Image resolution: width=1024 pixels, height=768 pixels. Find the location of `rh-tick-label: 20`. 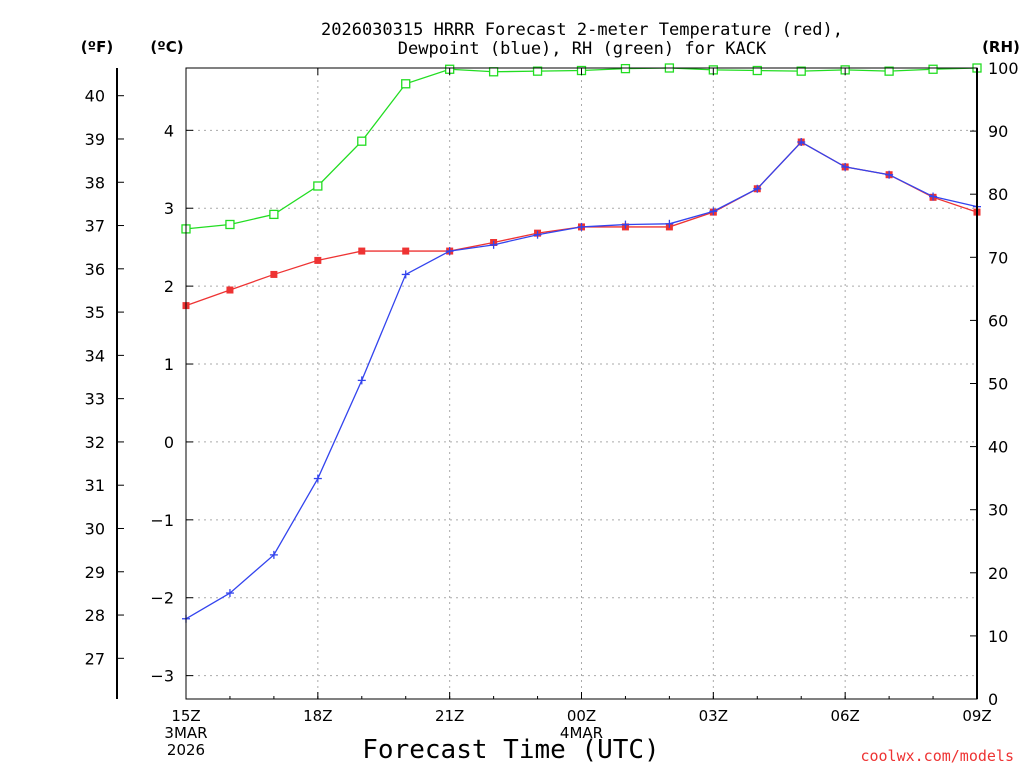

rh-tick-label: 20 is located at coordinates (998, 573).